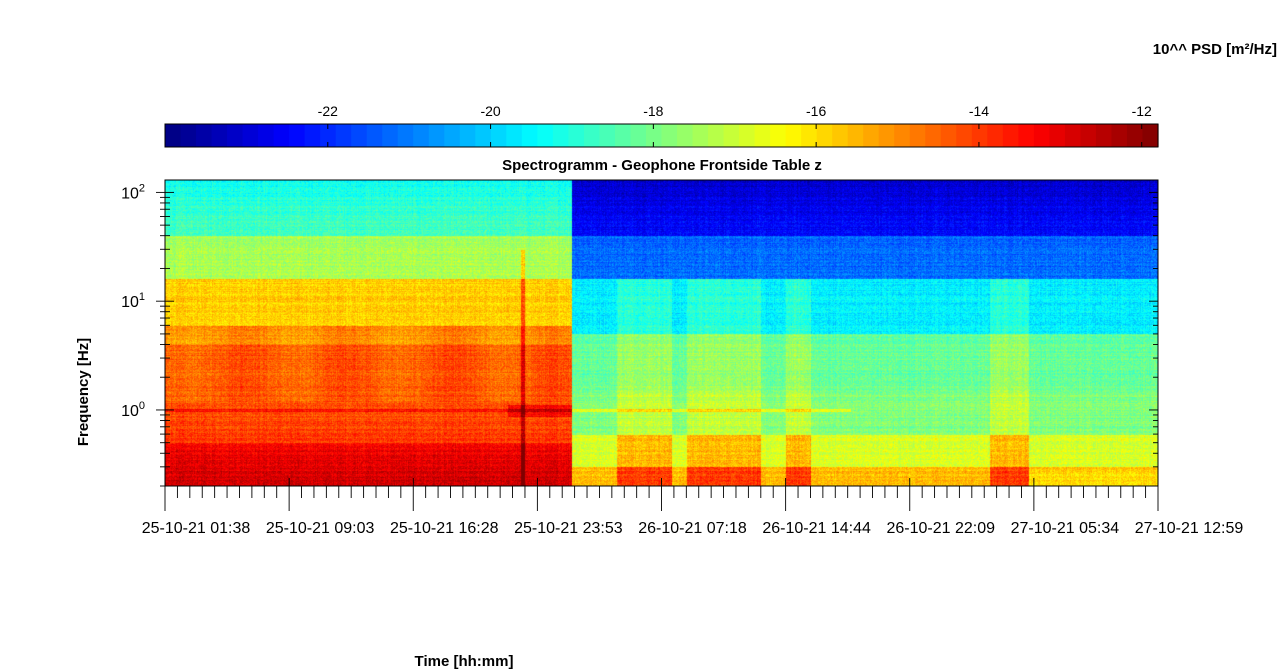 Image resolution: width=1280 pixels, height=670 pixels. I want to click on colorbar-label: 10^^ PSD [m²/Hz], so click(1215, 49).